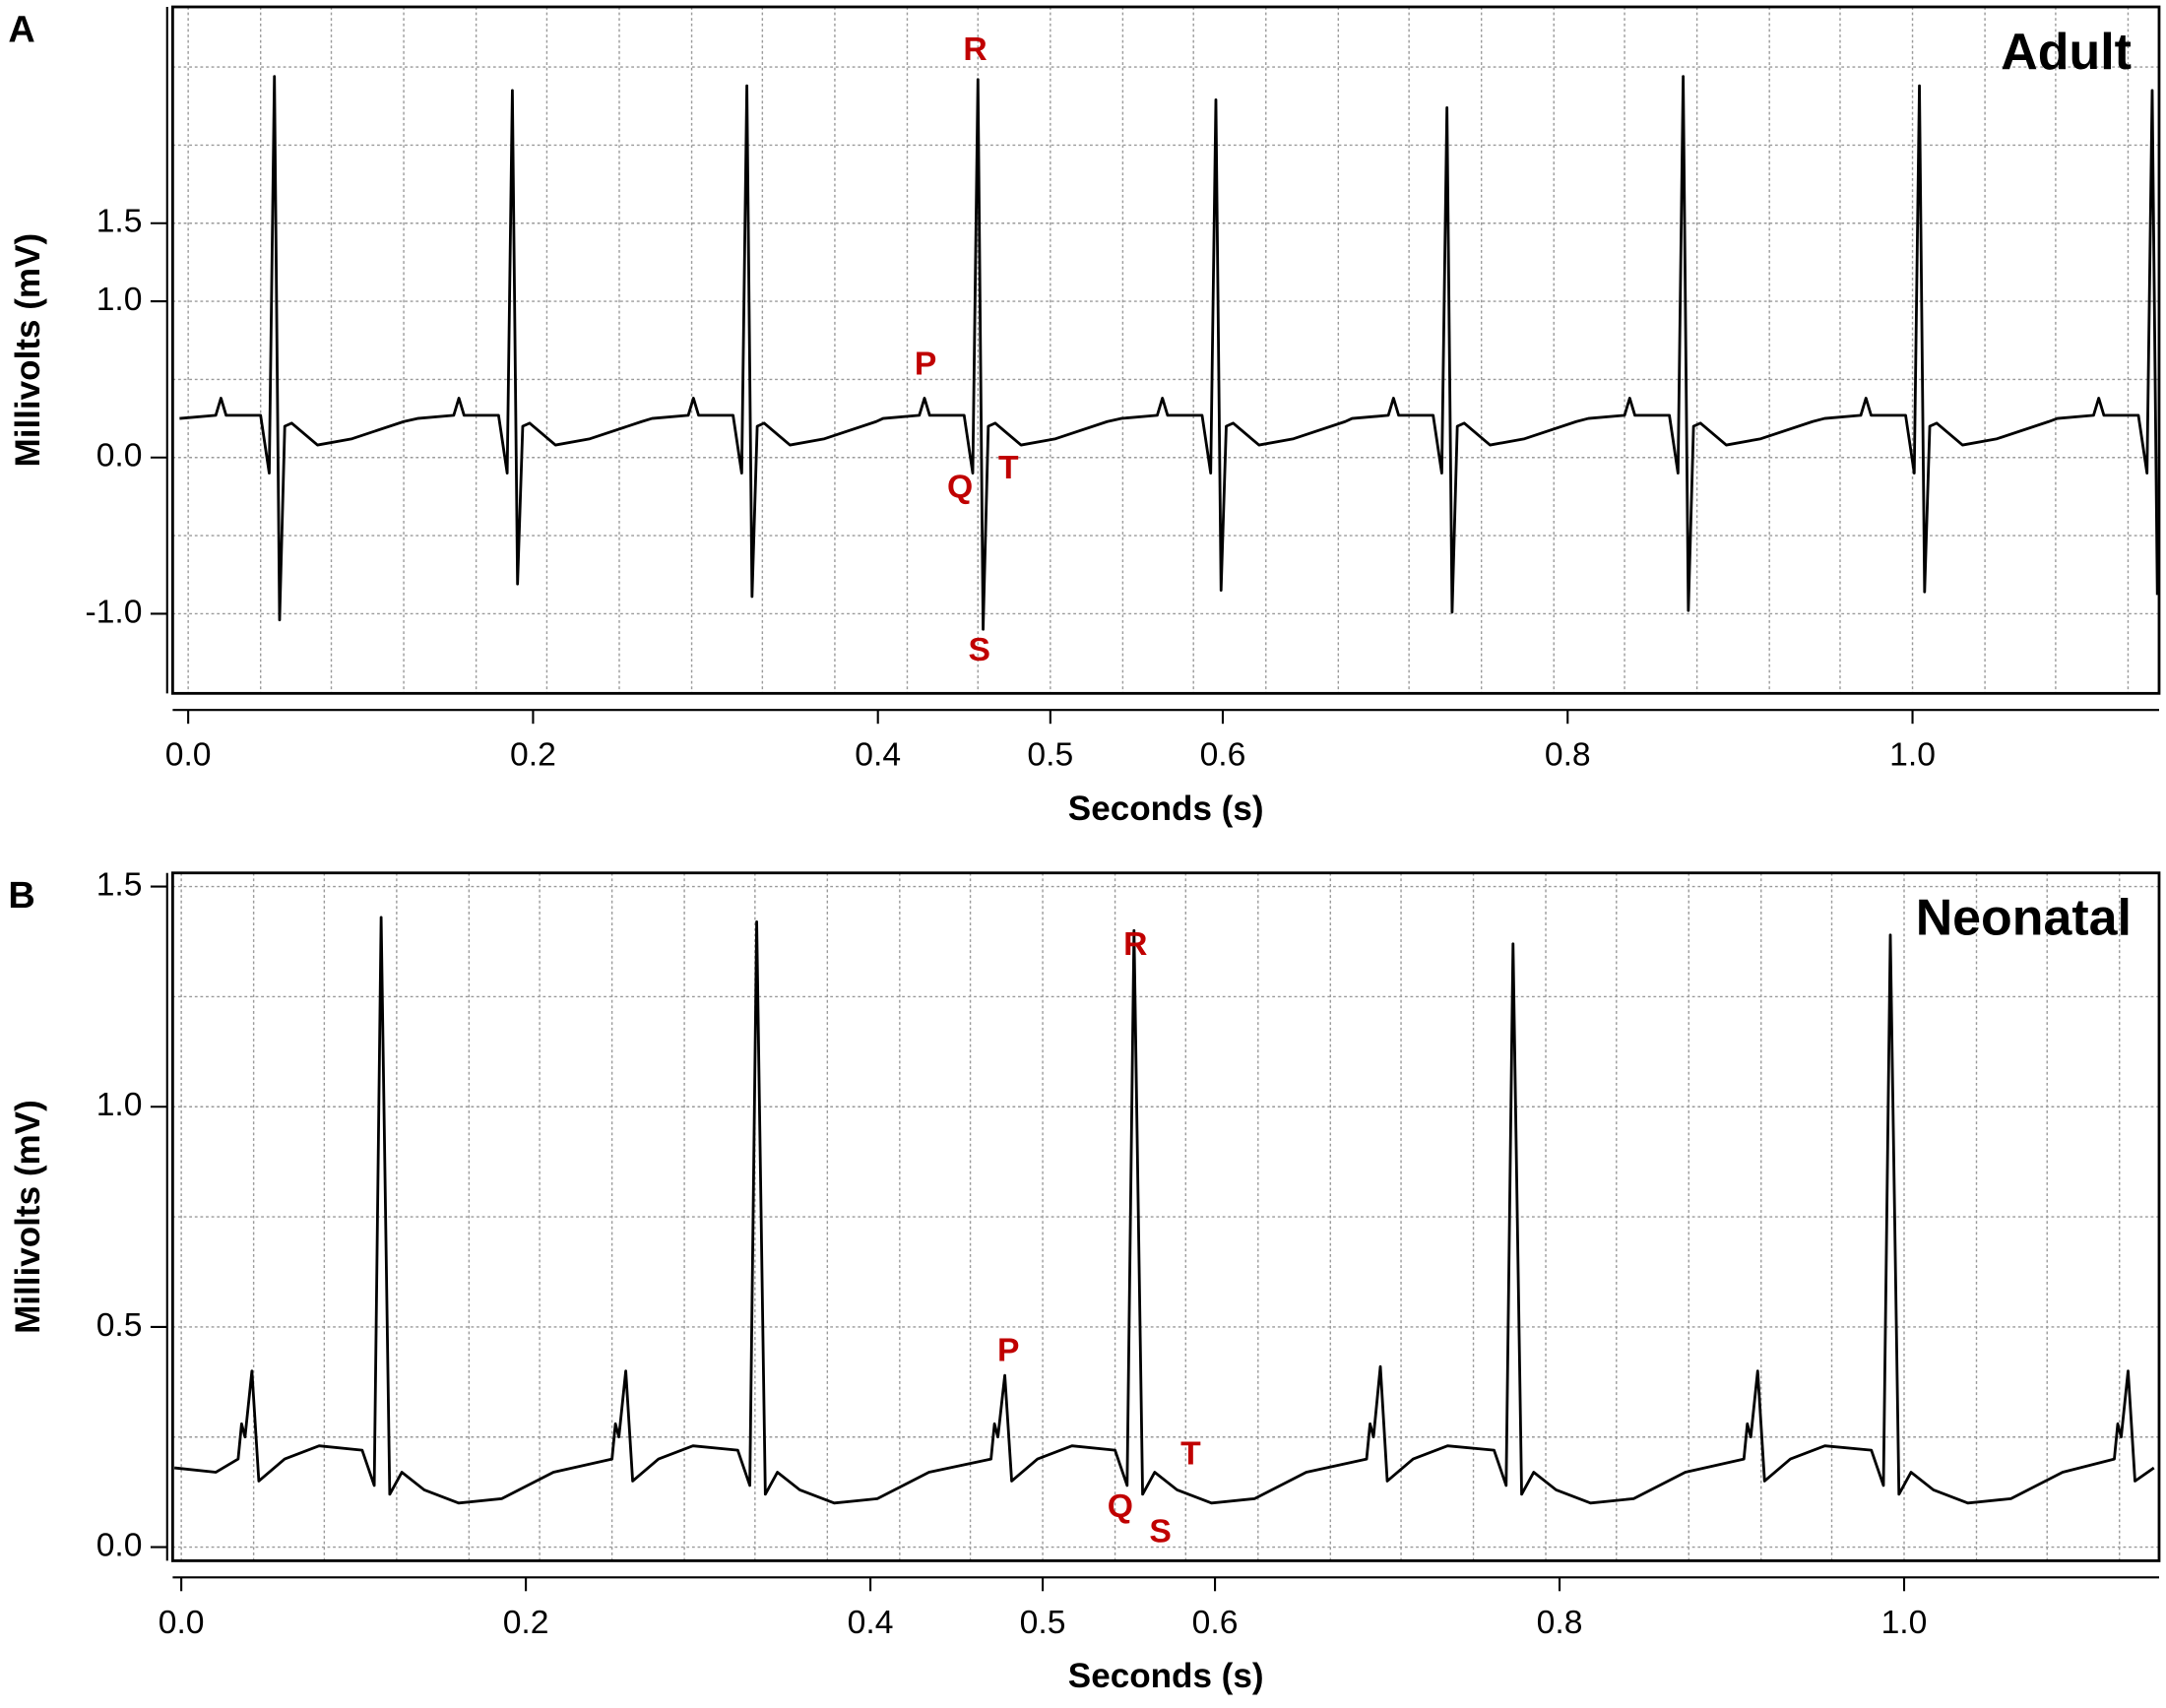 This screenshot has width=2166, height=1708. What do you see at coordinates (2066, 52) in the screenshot?
I see `panel-title: Adult` at bounding box center [2066, 52].